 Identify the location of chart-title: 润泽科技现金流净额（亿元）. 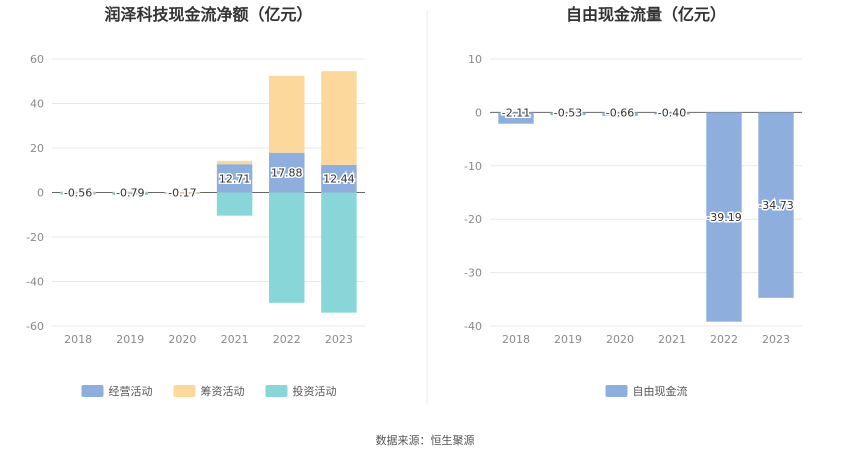
(208, 14).